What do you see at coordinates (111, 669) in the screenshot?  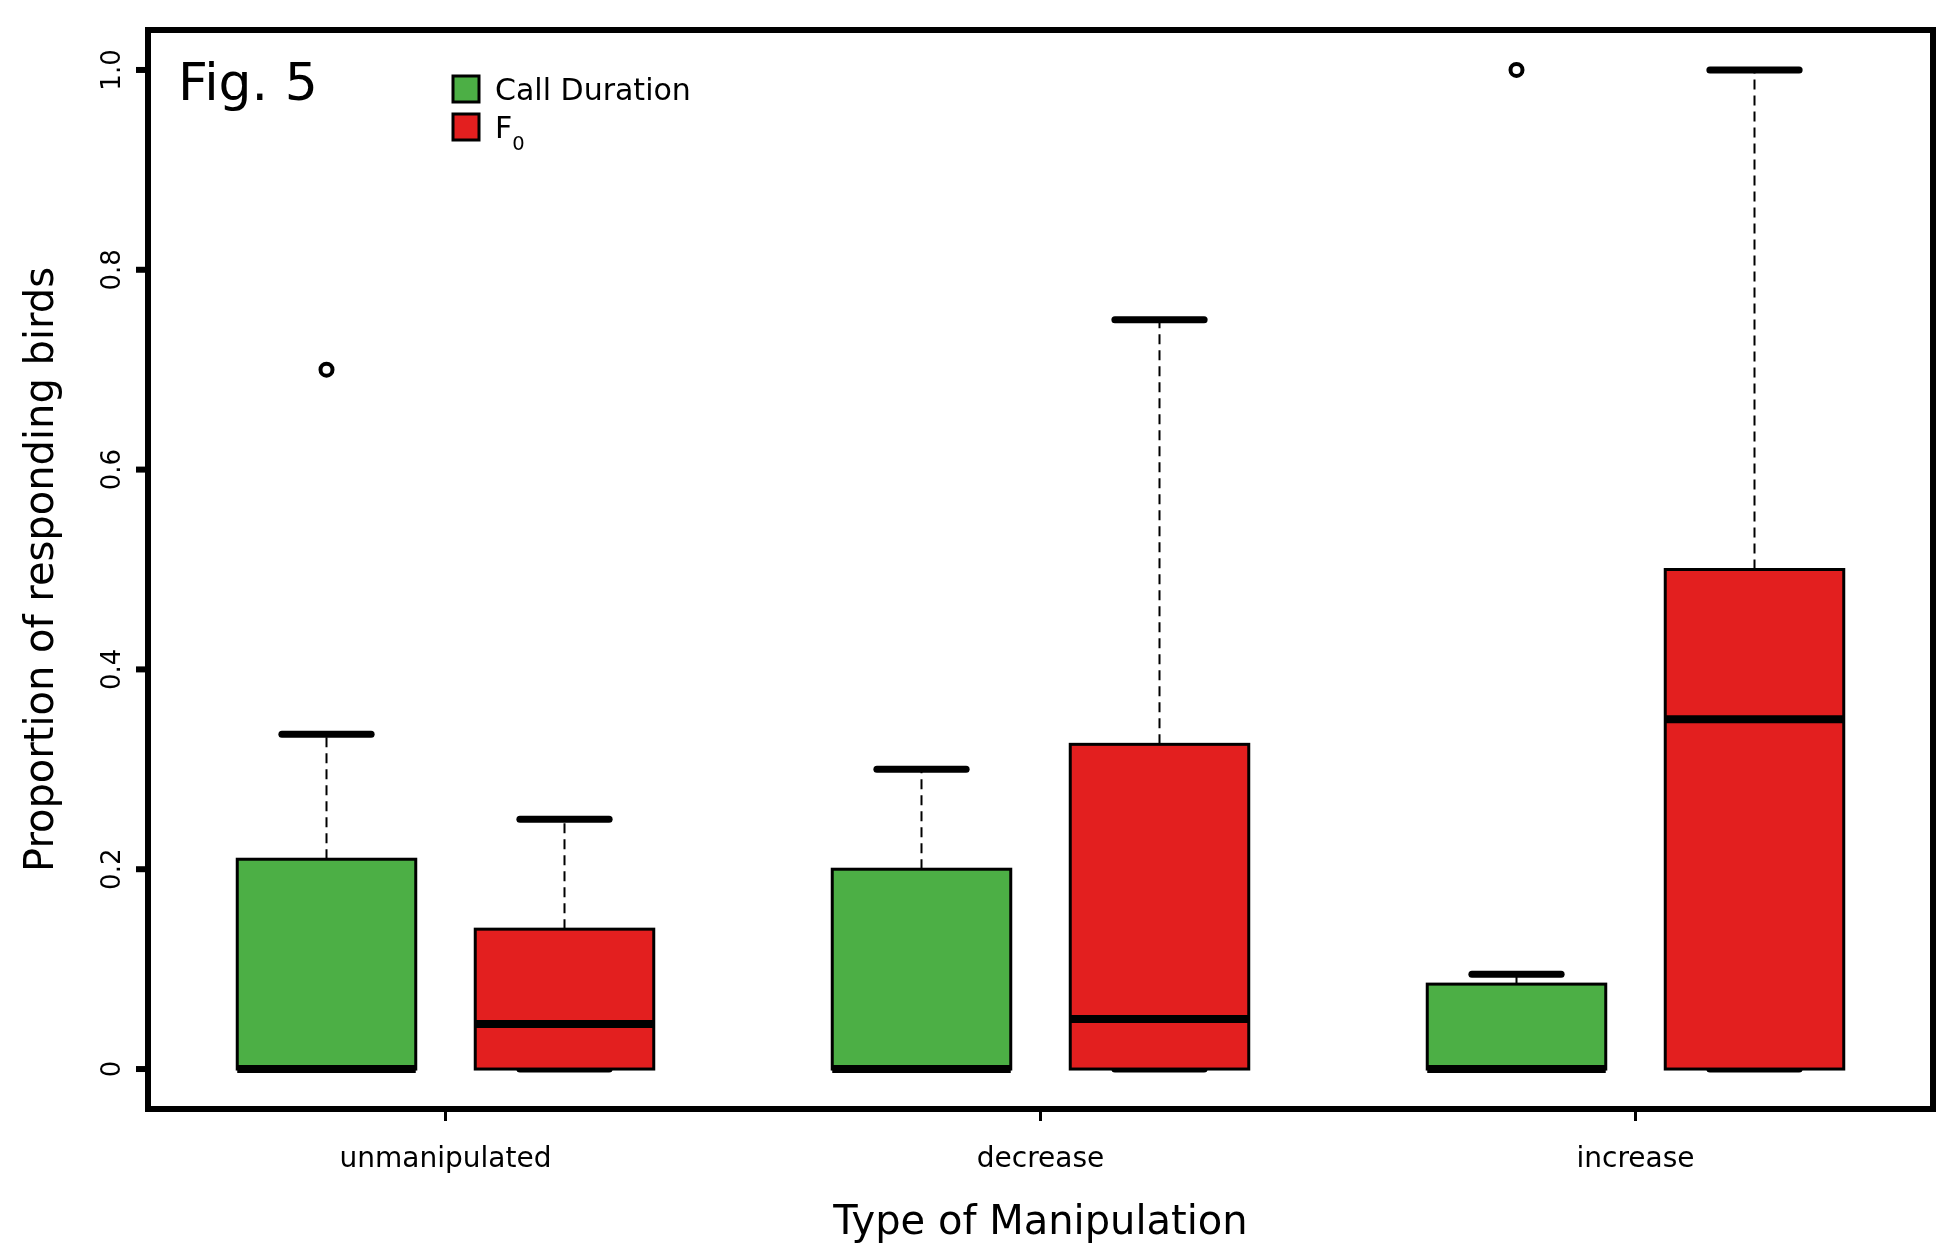 I see `y-tick-label: 0.4` at bounding box center [111, 669].